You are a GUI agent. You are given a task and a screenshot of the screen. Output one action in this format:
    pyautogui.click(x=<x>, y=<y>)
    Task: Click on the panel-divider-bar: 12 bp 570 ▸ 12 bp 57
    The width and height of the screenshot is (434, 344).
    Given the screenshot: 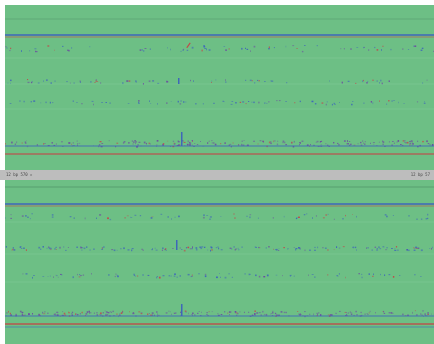 What is the action you would take?
    pyautogui.click(x=217, y=175)
    